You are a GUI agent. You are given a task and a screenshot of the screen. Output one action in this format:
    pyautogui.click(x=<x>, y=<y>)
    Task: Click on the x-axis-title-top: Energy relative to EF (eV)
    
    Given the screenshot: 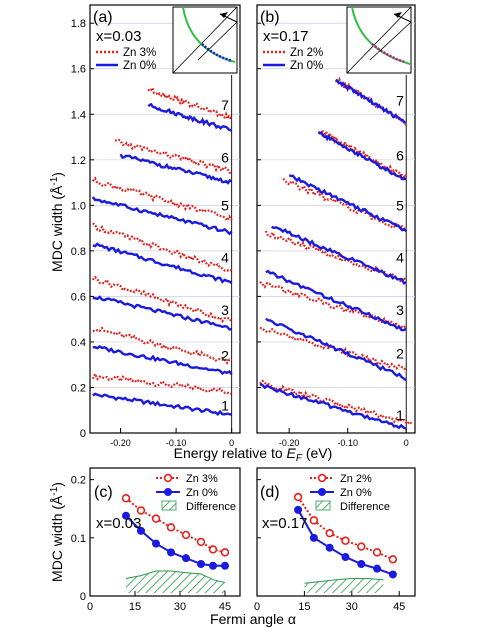 What is the action you would take?
    pyautogui.click(x=253, y=454)
    